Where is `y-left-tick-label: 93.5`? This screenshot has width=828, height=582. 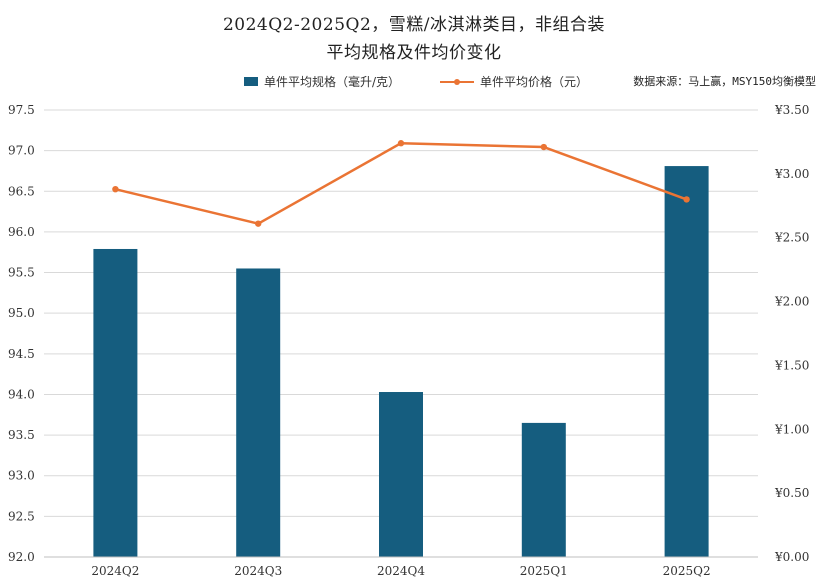
y-left-tick-label: 93.5 is located at coordinates (21, 435).